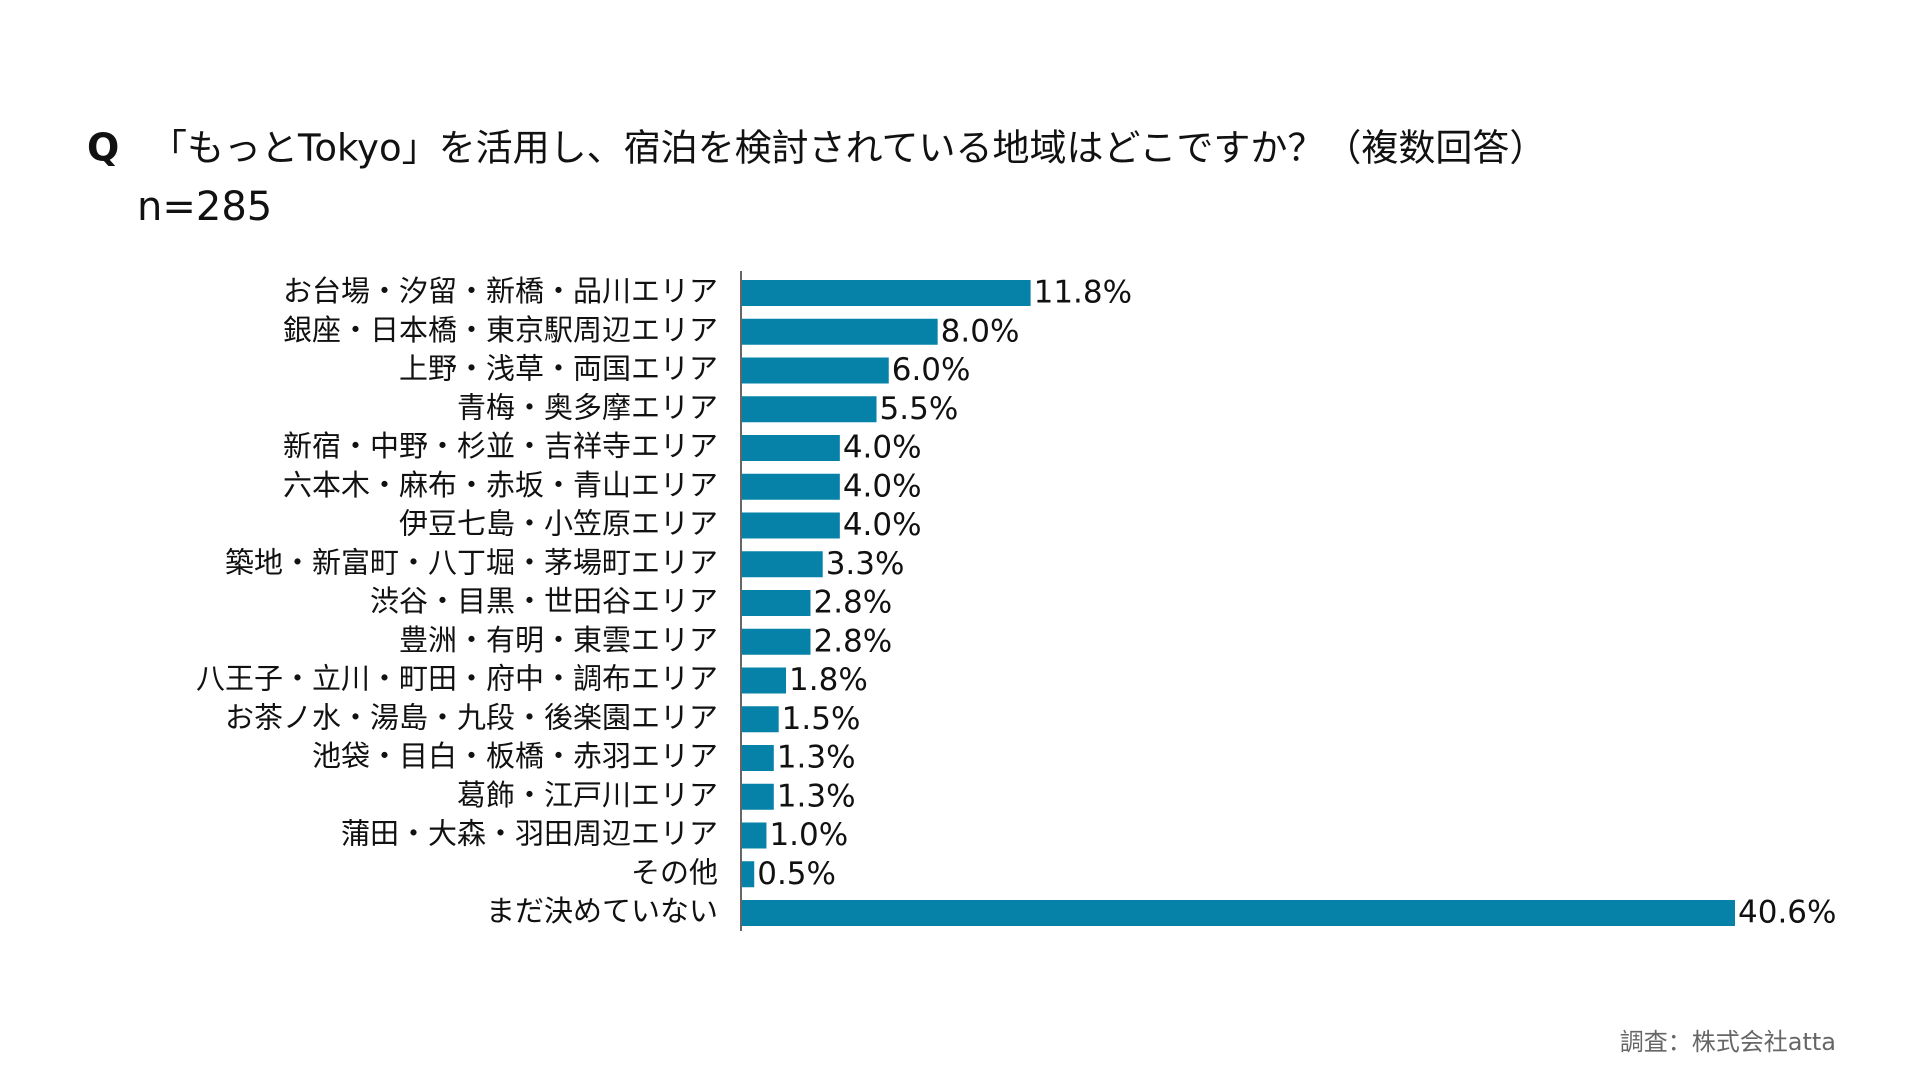  Describe the element at coordinates (500, 291) in the screenshot. I see `category-label: お台場・汐留・新橋・品川エリア` at that location.